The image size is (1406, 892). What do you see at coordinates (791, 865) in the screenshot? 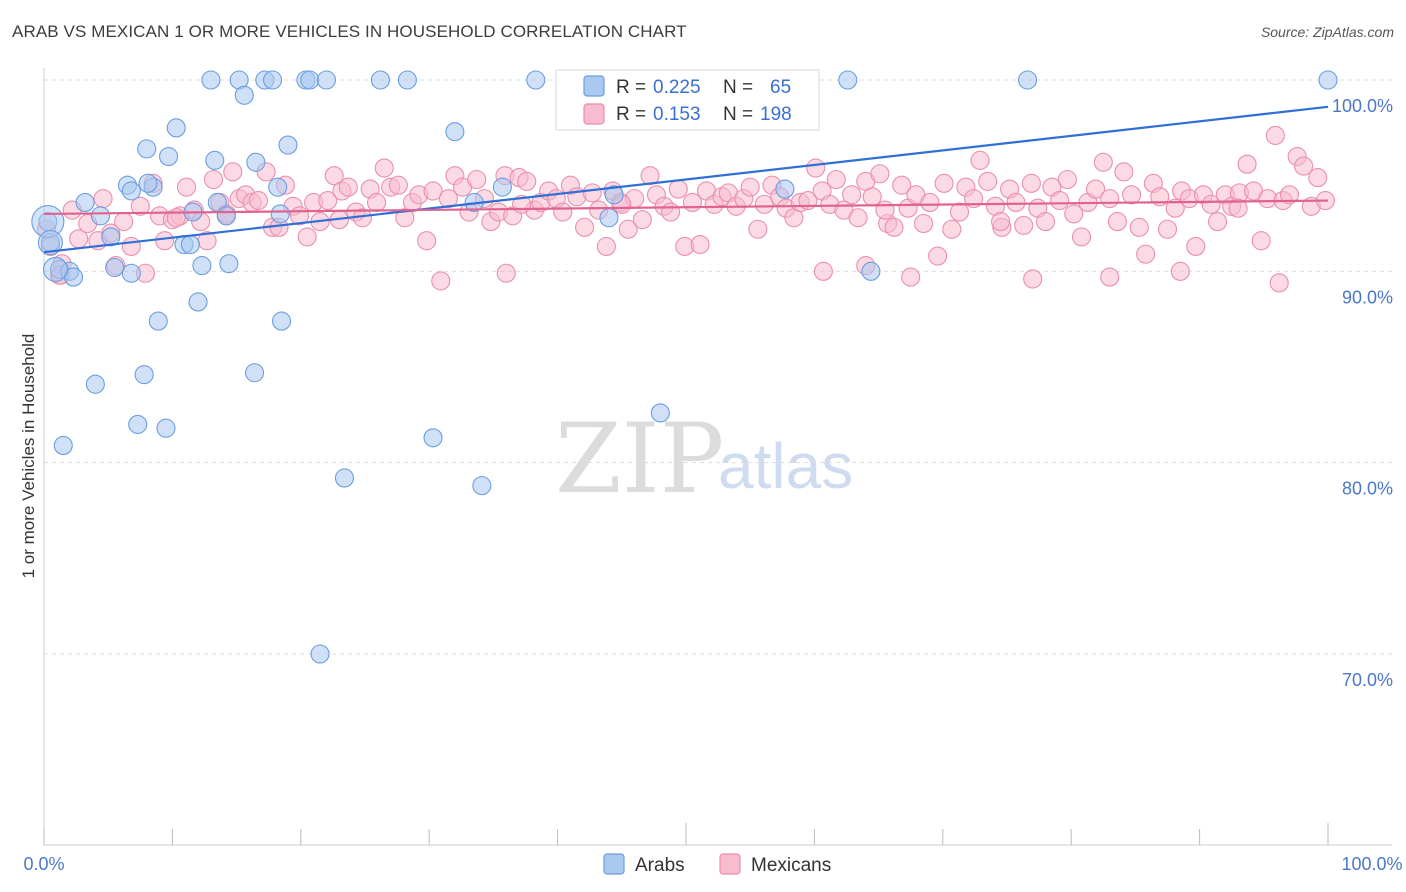
I see `bottom-legend-label-mexicans: Mexicans` at bounding box center [791, 865].